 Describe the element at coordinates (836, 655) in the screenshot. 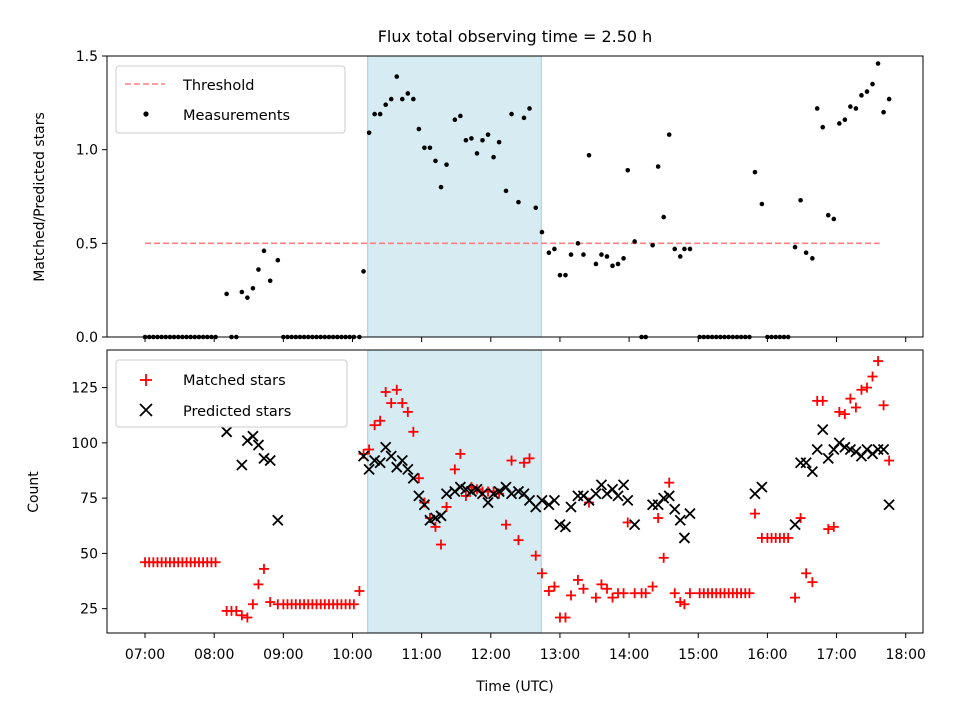

I see `x-tick-label: 17:00` at that location.